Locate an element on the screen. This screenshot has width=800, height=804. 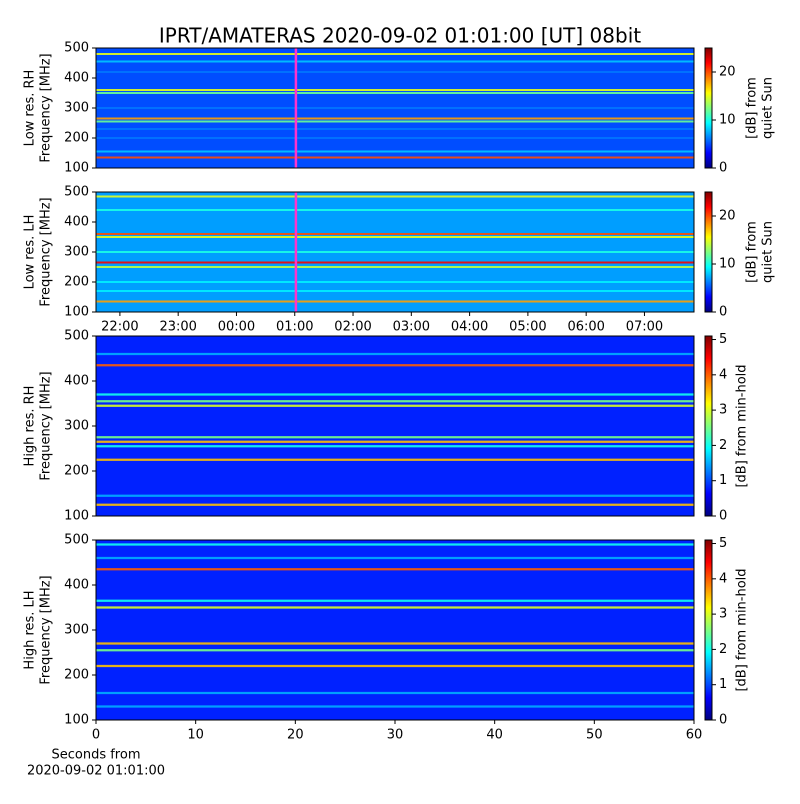
x-tick-label: 30 is located at coordinates (395, 735).